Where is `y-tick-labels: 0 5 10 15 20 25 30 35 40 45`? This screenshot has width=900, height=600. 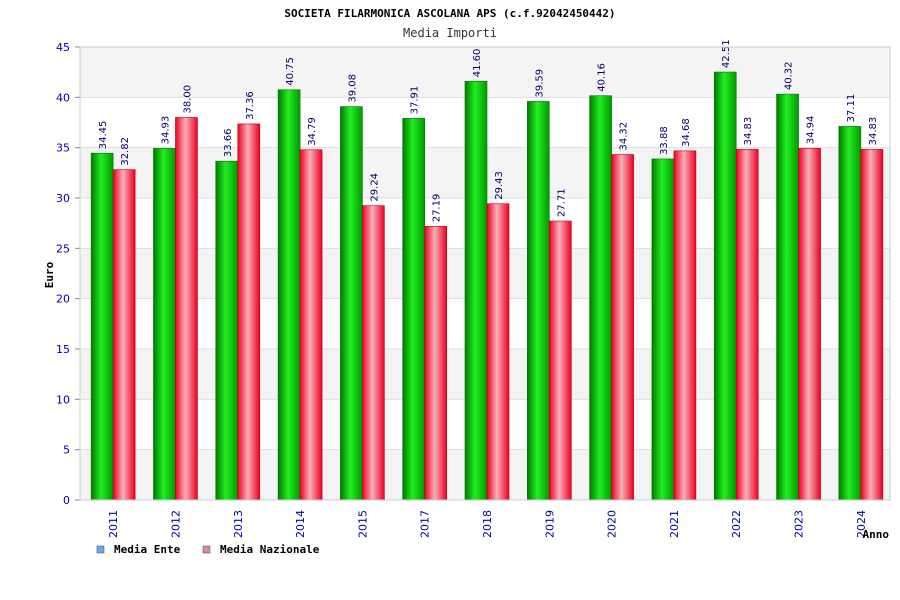
y-tick-labels: 0 5 10 15 20 25 30 35 40 45 is located at coordinates (63, 274).